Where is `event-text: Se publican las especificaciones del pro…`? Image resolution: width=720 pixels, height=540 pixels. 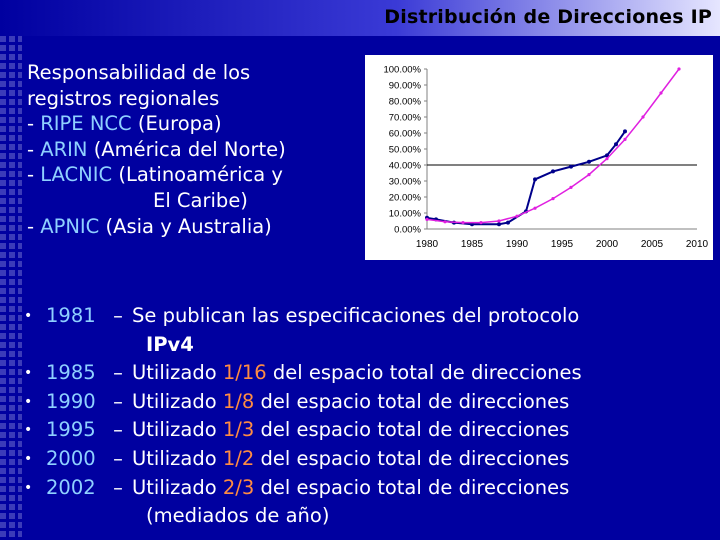
event-text: Se publican las especificaciones del pro… is located at coordinates (356, 315).